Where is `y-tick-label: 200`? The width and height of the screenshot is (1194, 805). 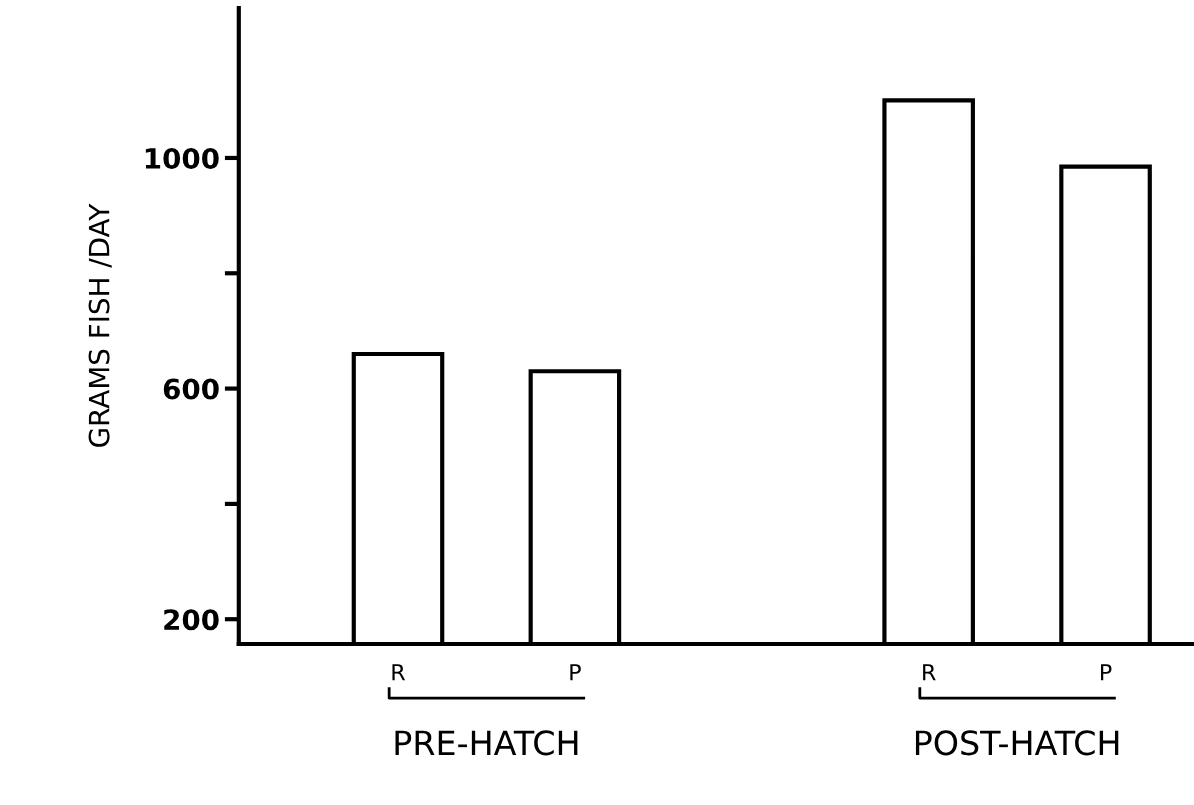 y-tick-label: 200 is located at coordinates (191, 620).